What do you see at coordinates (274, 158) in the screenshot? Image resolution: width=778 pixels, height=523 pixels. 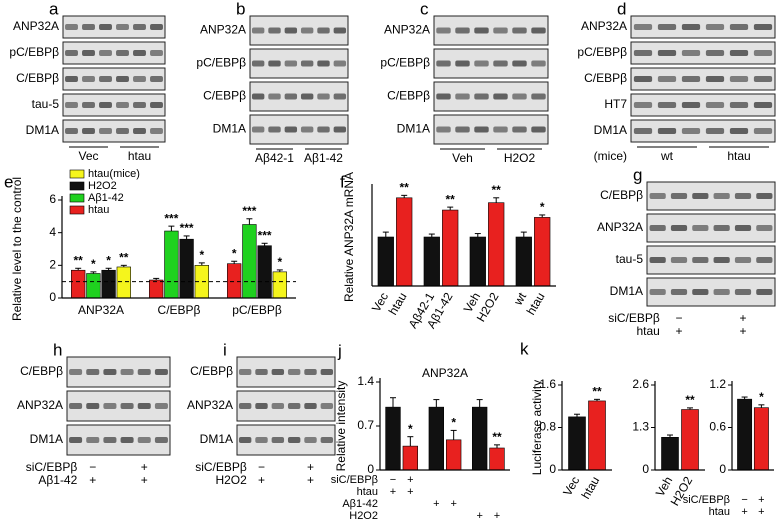 I see `group-label: Aβ42-1` at bounding box center [274, 158].